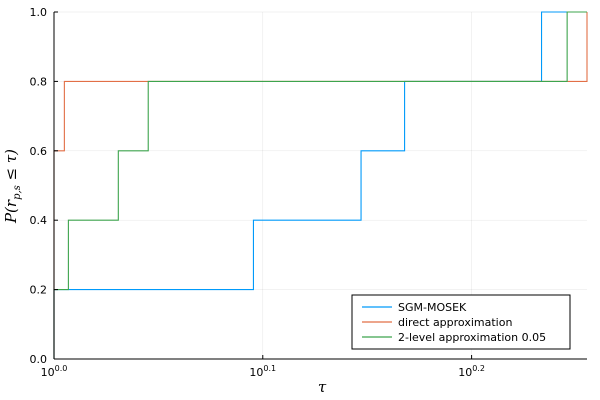 The image size is (600, 400). What do you see at coordinates (39, 151) in the screenshot?
I see `y-tick-label: 0.6` at bounding box center [39, 151].